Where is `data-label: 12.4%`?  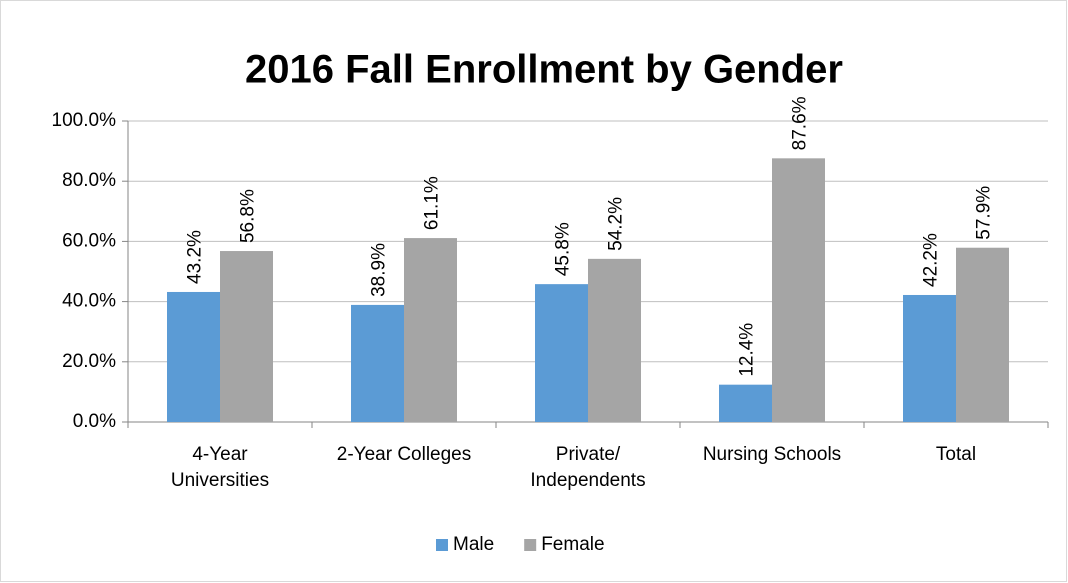 data-label: 12.4% is located at coordinates (747, 350).